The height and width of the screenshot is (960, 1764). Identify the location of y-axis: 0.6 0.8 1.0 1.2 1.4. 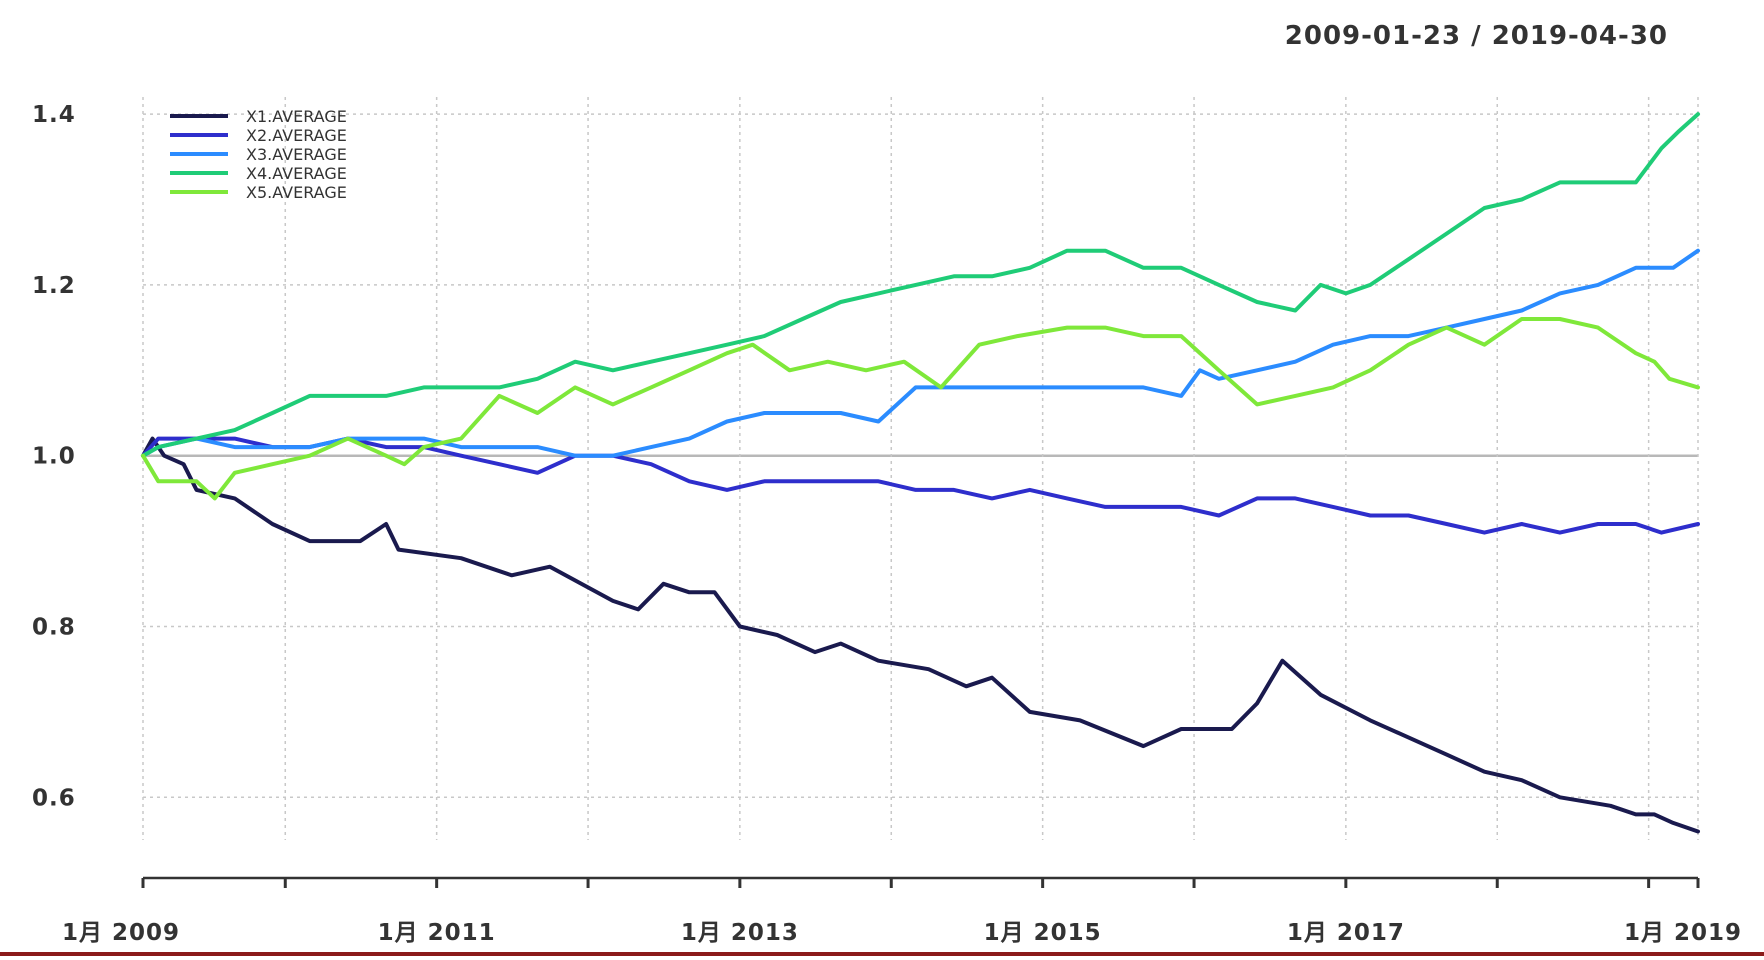
(54, 456).